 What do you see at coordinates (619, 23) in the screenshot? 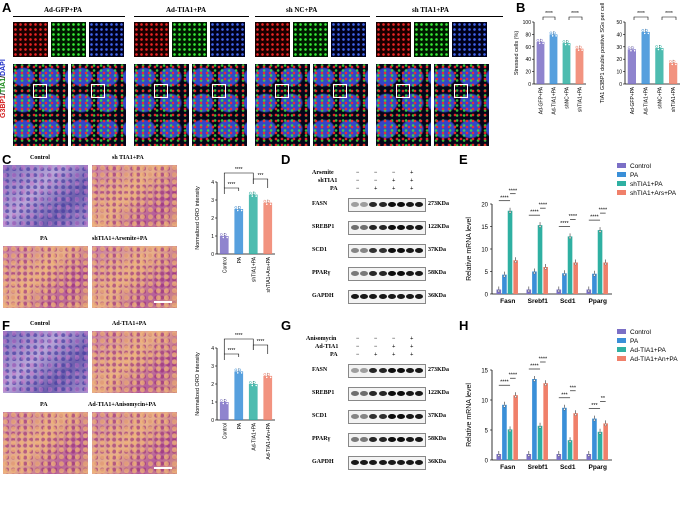
I see `y-tick-label: 50` at bounding box center [619, 23].